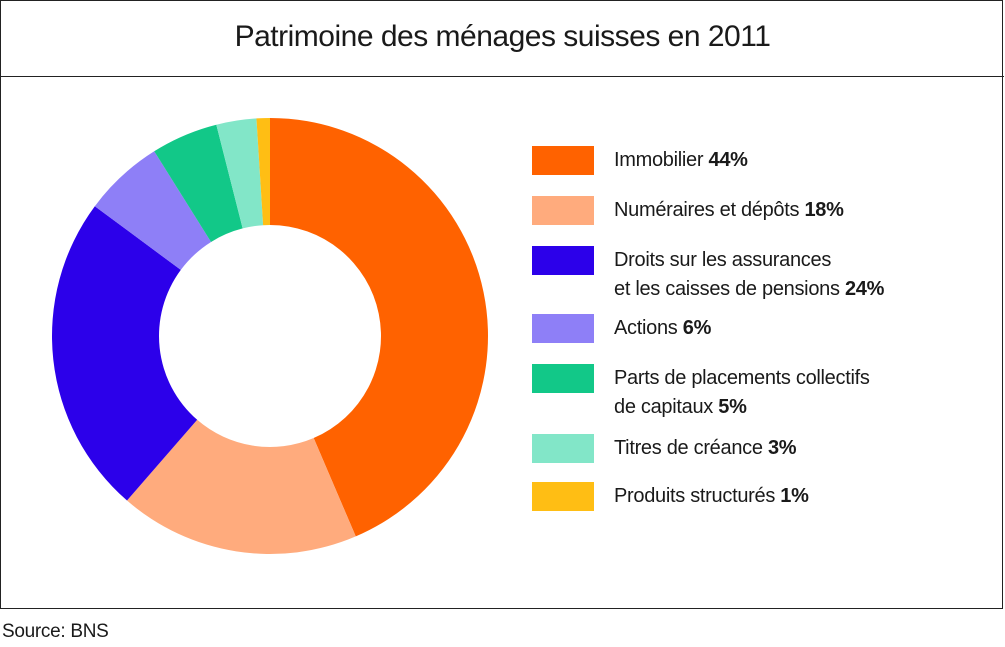  I want to click on legend-item-7: Produits structurés 1%, so click(670, 496).